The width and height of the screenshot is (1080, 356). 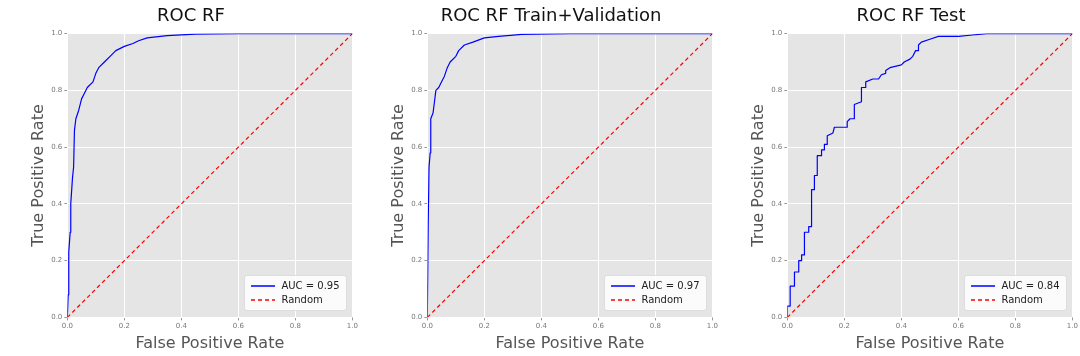 I want to click on chart-title: ROC RF Test, so click(x=911, y=15).